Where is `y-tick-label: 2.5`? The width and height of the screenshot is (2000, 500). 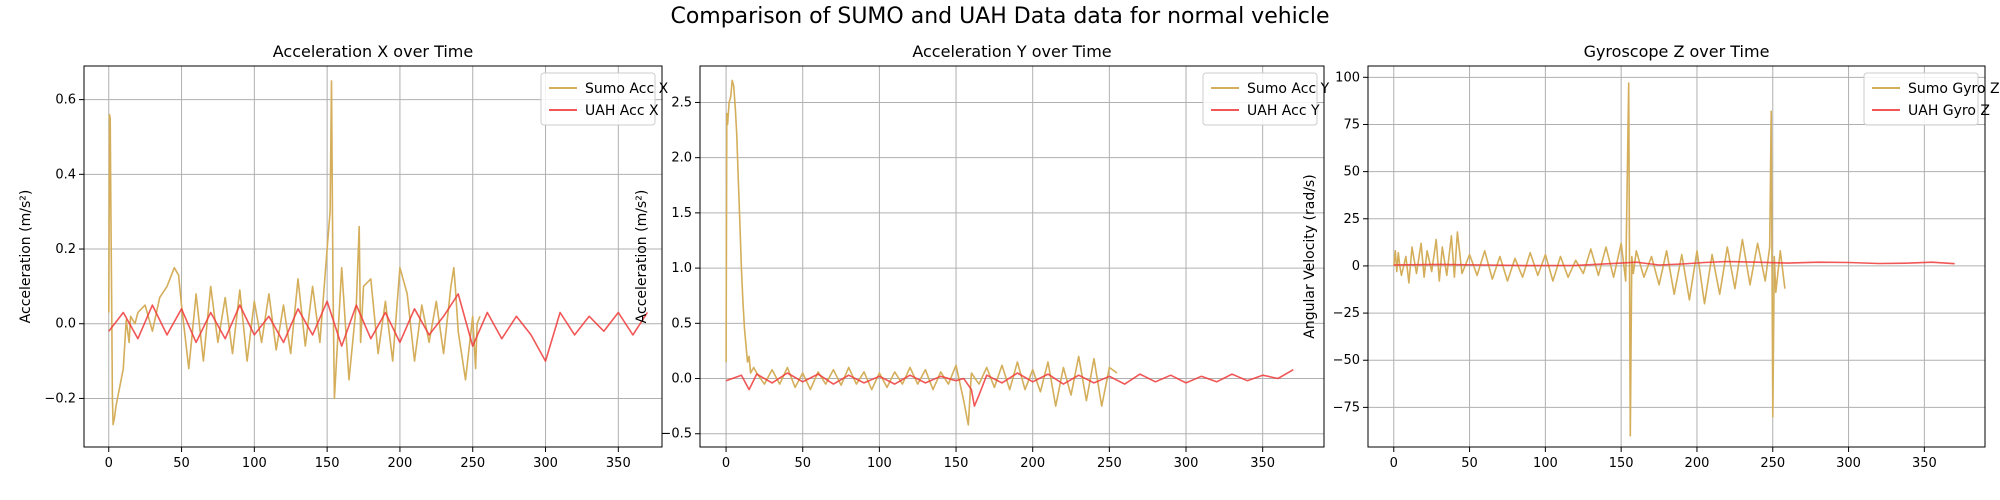
y-tick-label: 2.5 is located at coordinates (681, 102).